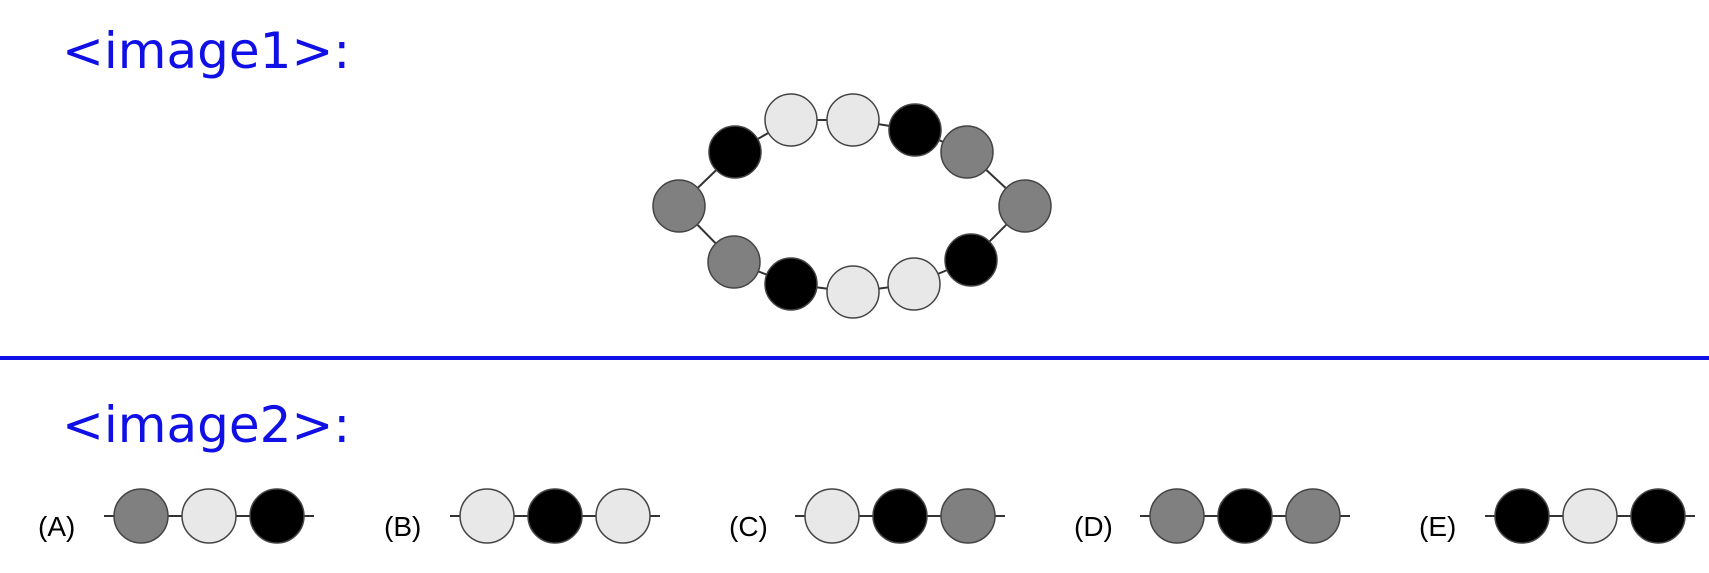 This screenshot has width=1709, height=573. What do you see at coordinates (56, 526) in the screenshot?
I see `option-label: (A)` at bounding box center [56, 526].